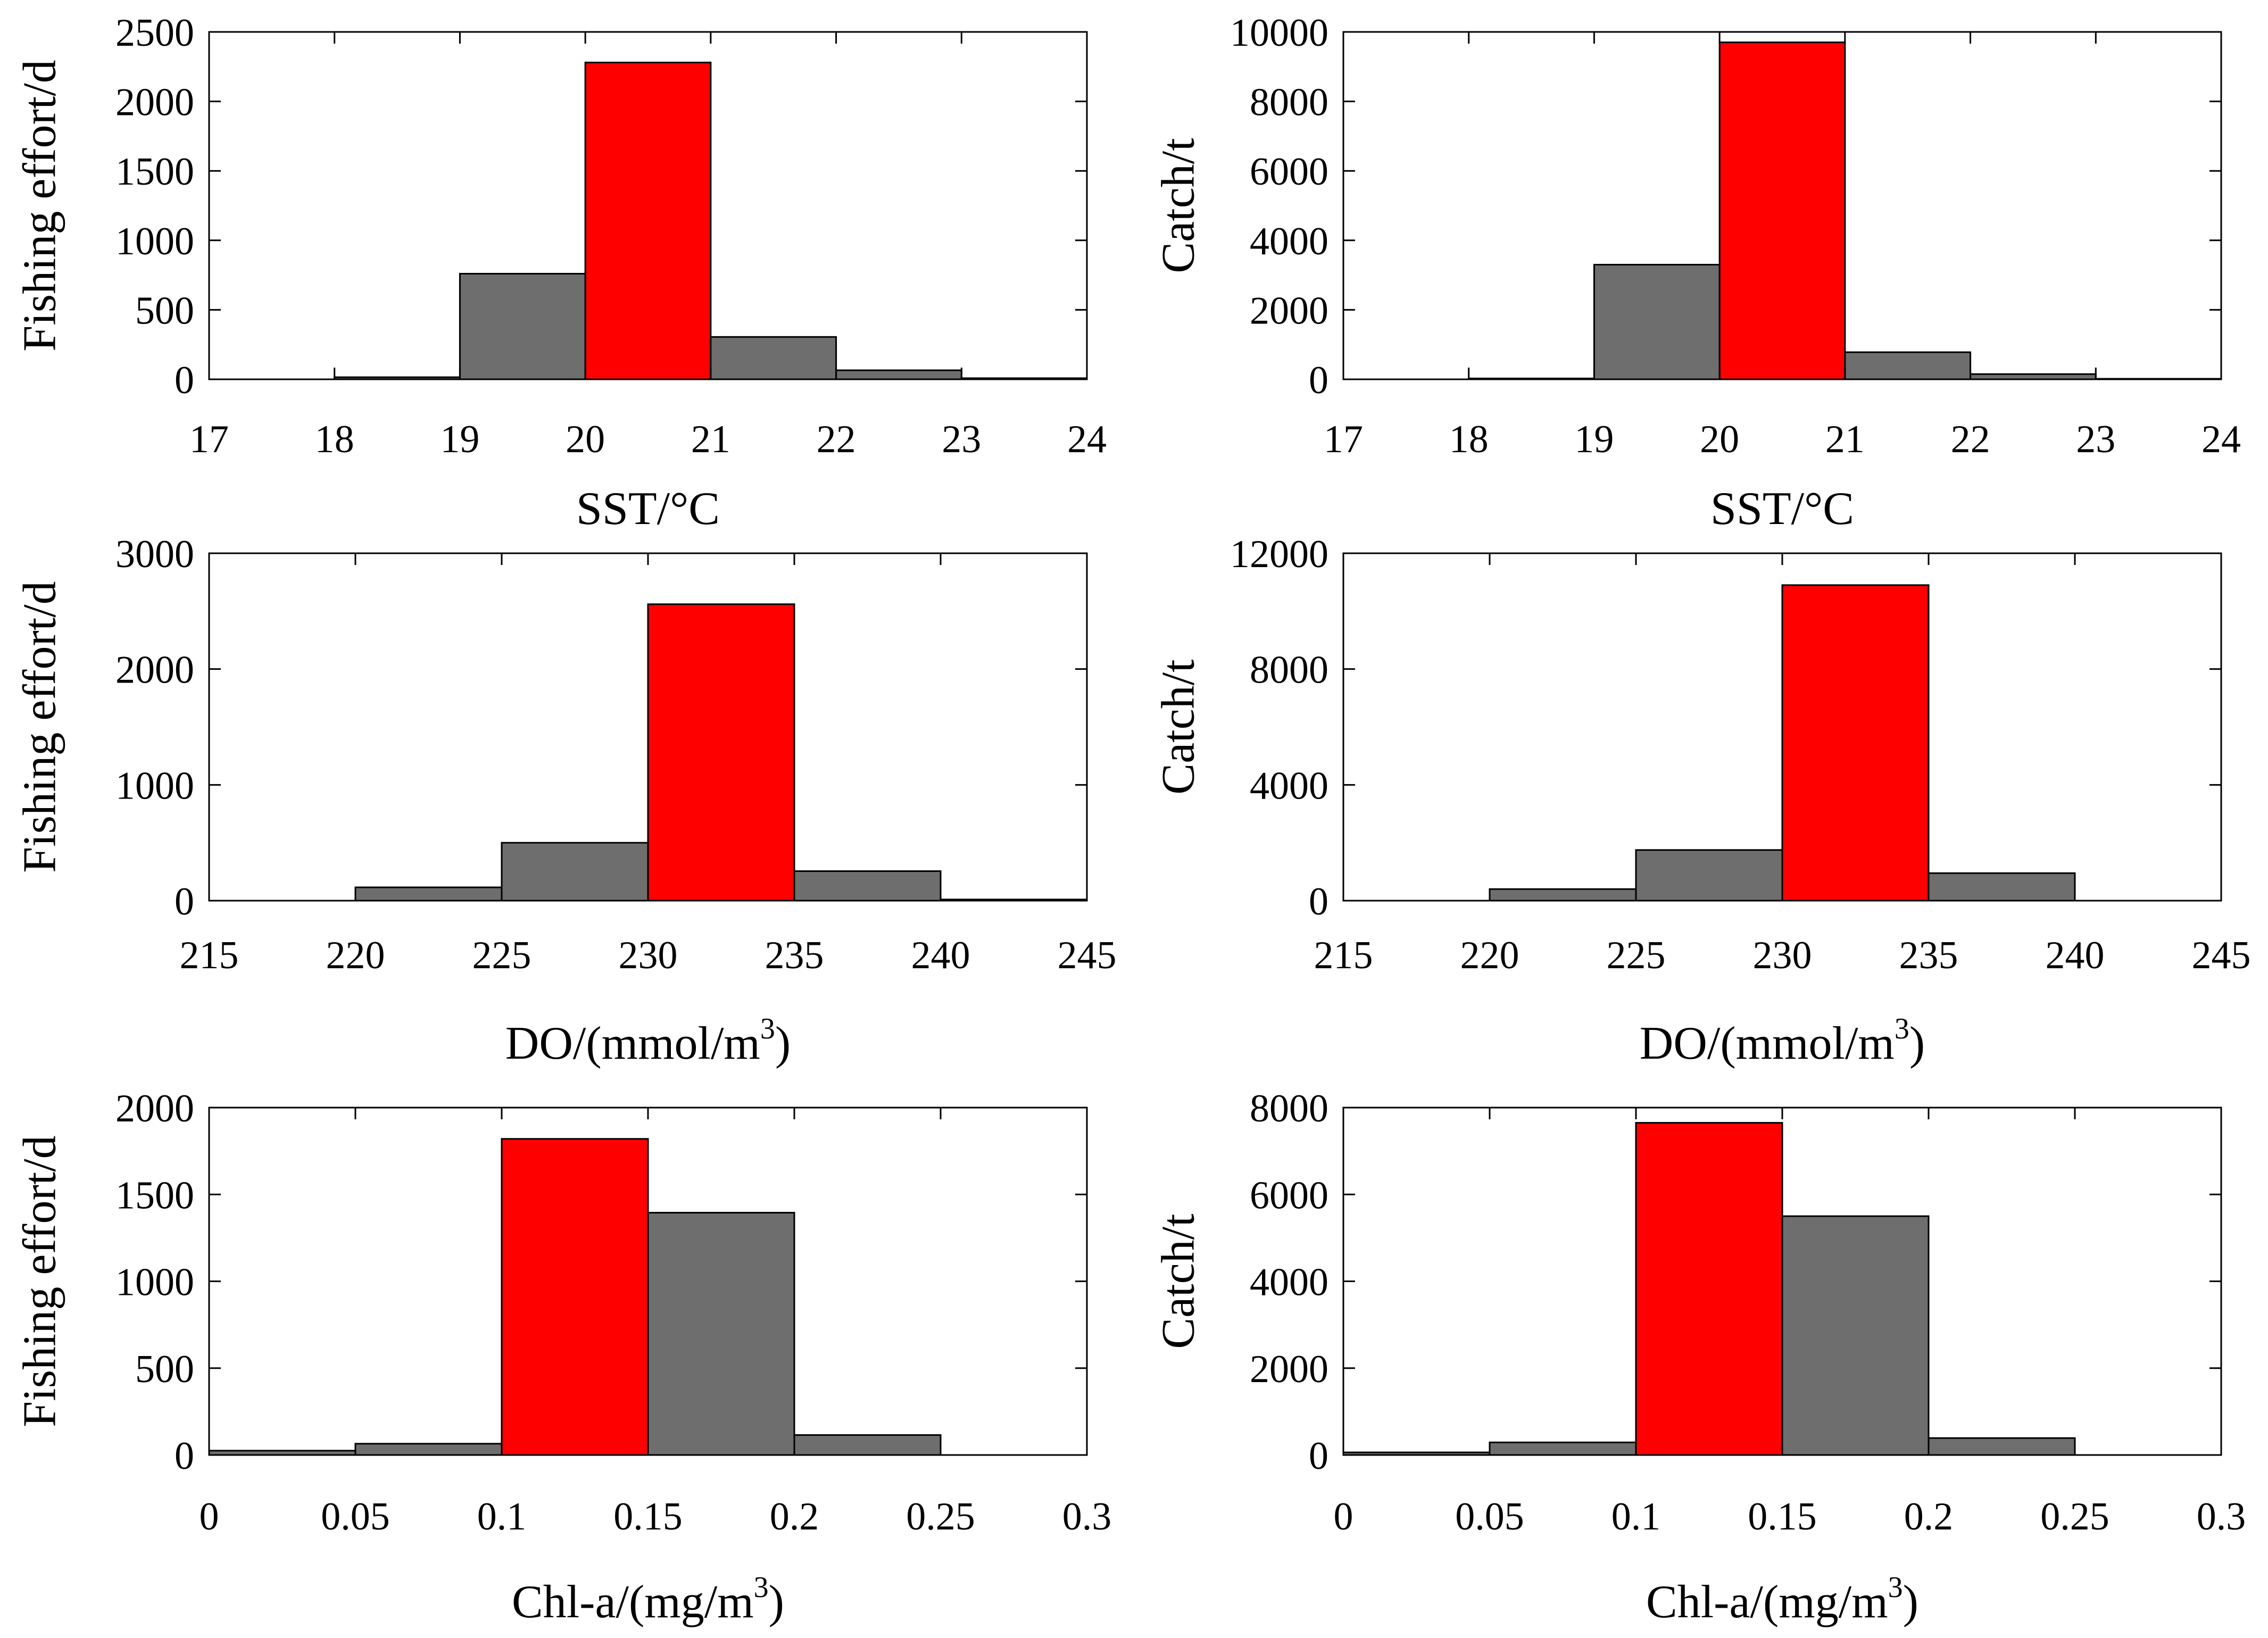 The height and width of the screenshot is (1638, 2268). What do you see at coordinates (1782, 1599) in the screenshot?
I see `x-axis-title-chla-catch: Chl-a/(mg/m3)` at bounding box center [1782, 1599].